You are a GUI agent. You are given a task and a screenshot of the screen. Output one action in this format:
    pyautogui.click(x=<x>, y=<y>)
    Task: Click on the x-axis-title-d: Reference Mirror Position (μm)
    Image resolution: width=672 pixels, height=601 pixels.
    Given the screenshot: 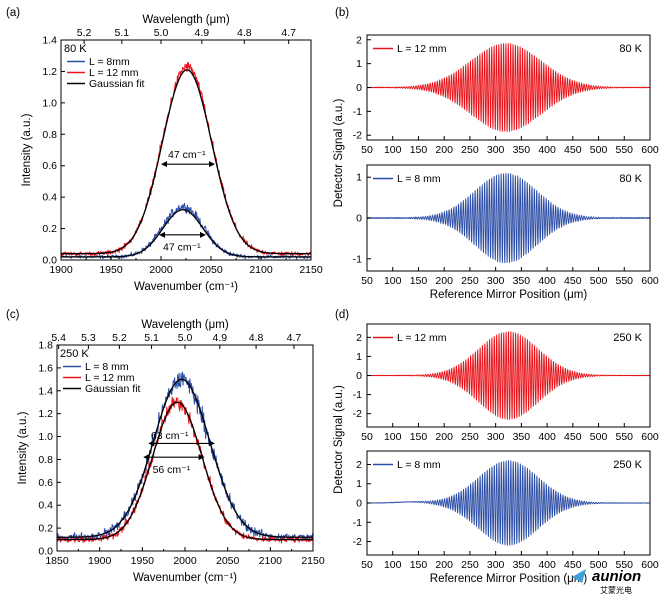 What is the action you would take?
    pyautogui.click(x=509, y=579)
    